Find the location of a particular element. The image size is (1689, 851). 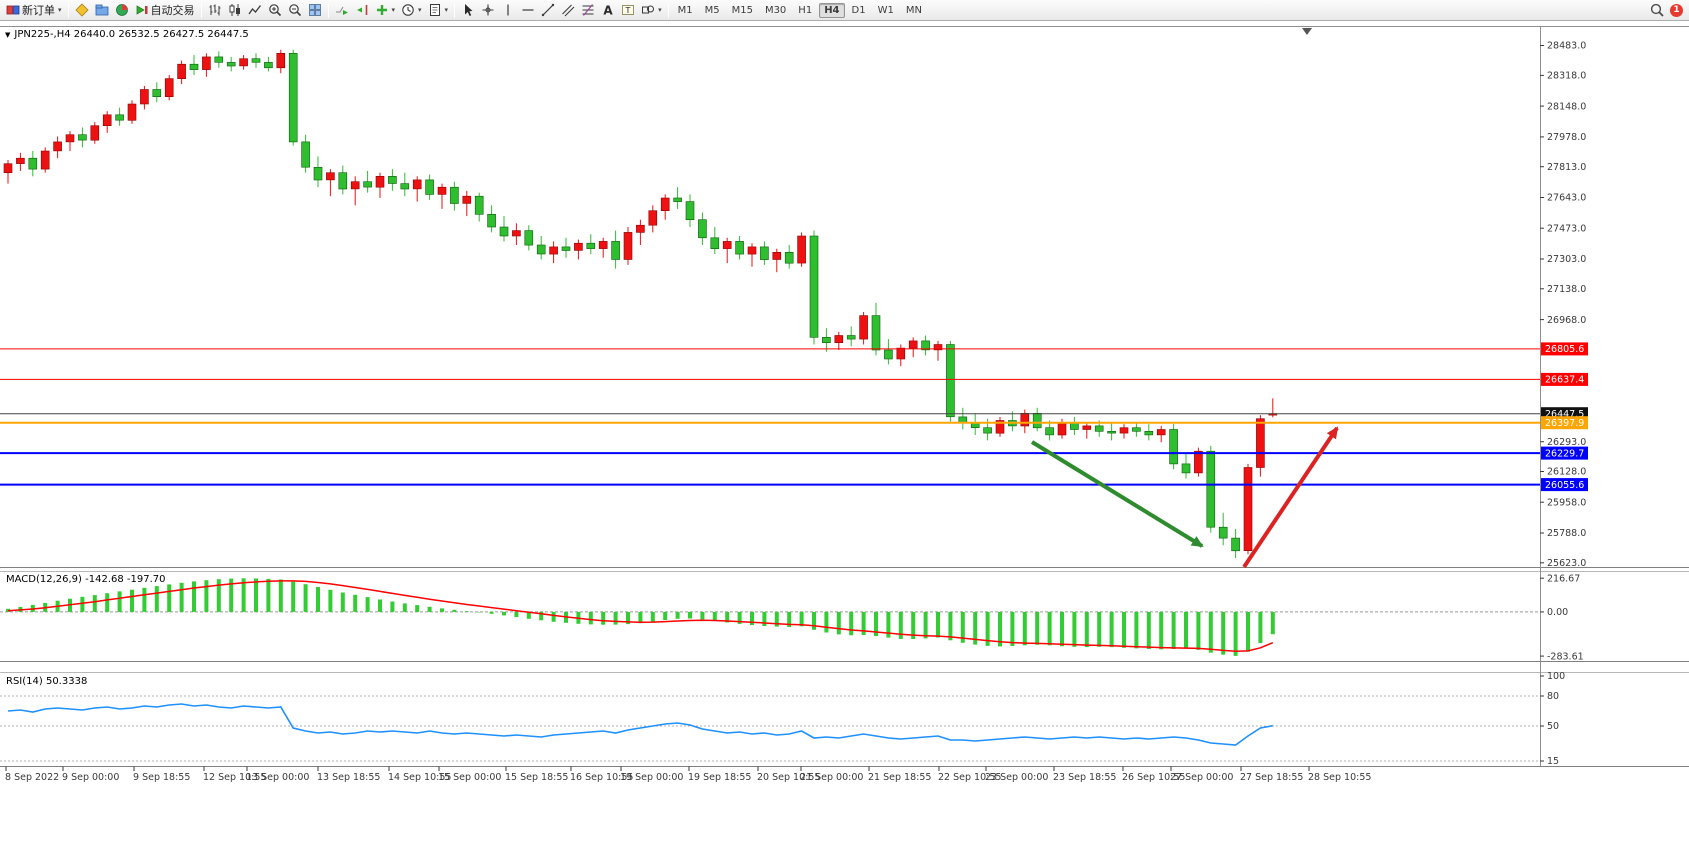

timeframe-d1: D1 is located at coordinates (858, 10).